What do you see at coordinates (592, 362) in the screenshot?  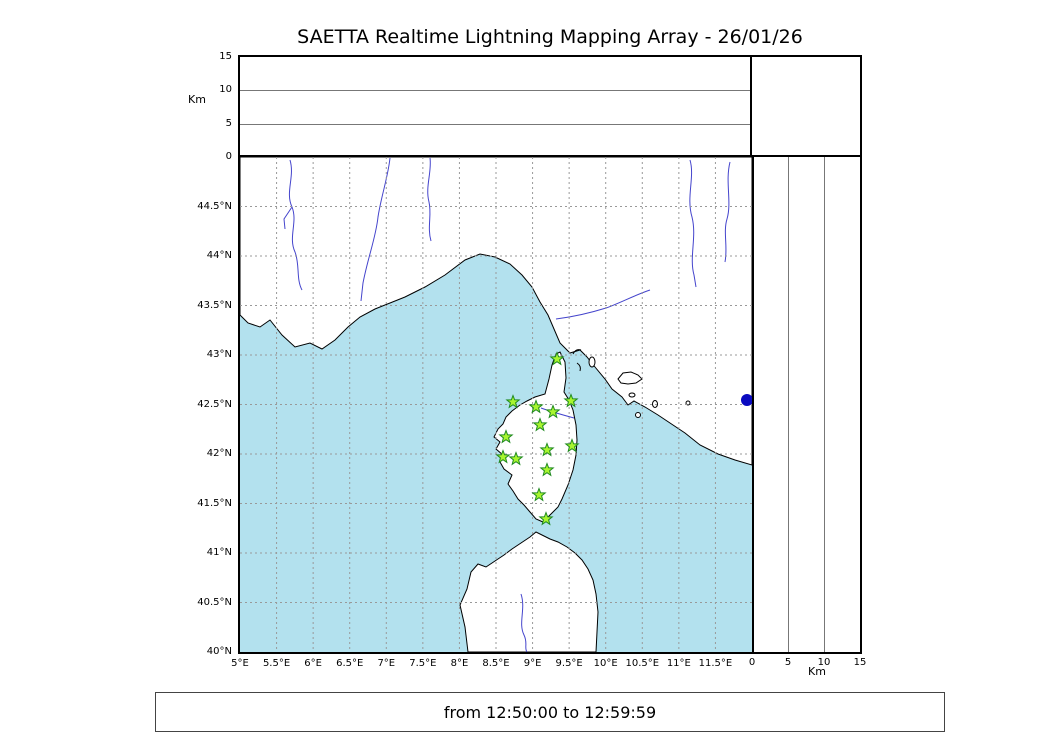 I see `capraia-island` at bounding box center [592, 362].